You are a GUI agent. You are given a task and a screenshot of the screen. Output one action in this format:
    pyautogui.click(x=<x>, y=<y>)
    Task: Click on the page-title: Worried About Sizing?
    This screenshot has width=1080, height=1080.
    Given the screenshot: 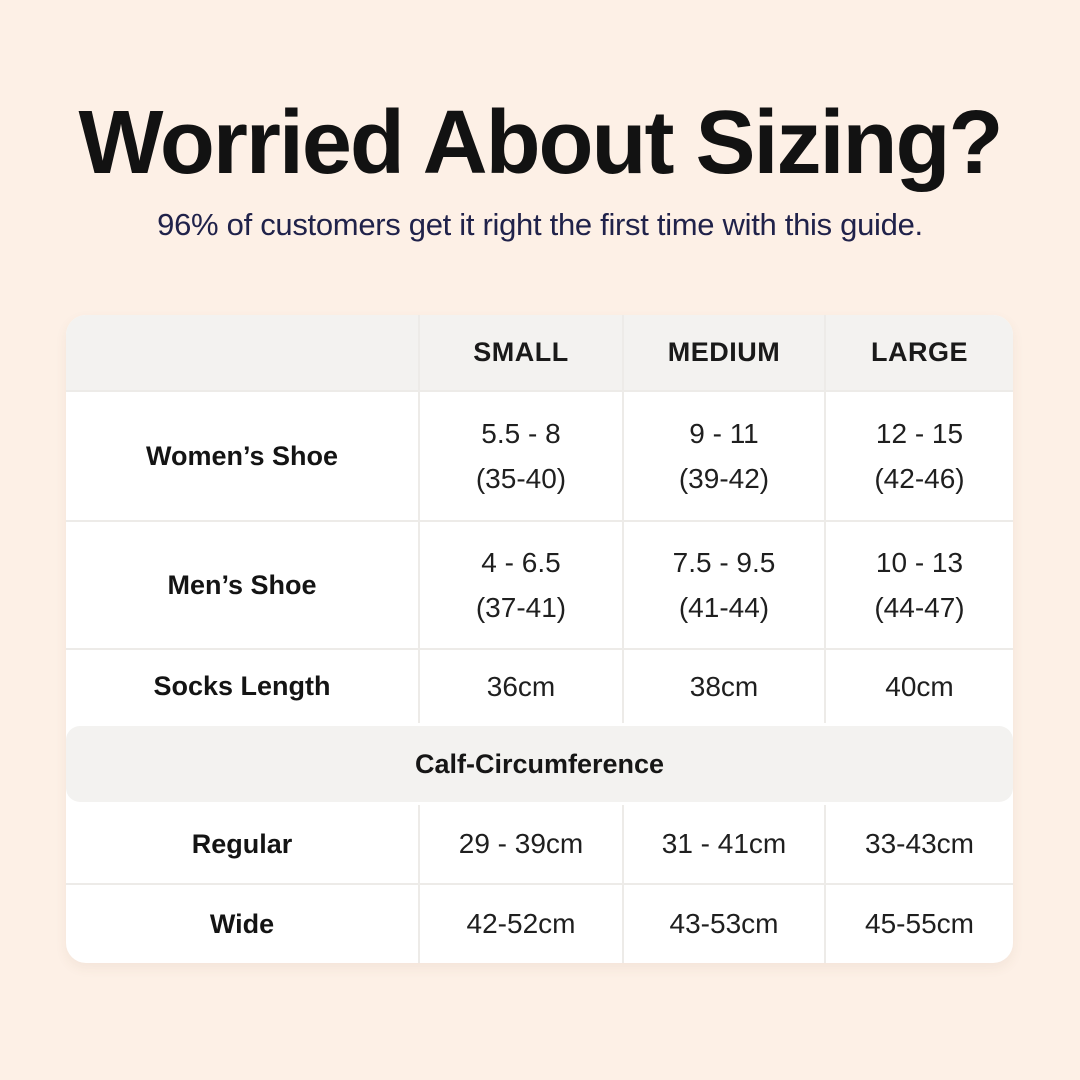 What is the action you would take?
    pyautogui.click(x=541, y=143)
    